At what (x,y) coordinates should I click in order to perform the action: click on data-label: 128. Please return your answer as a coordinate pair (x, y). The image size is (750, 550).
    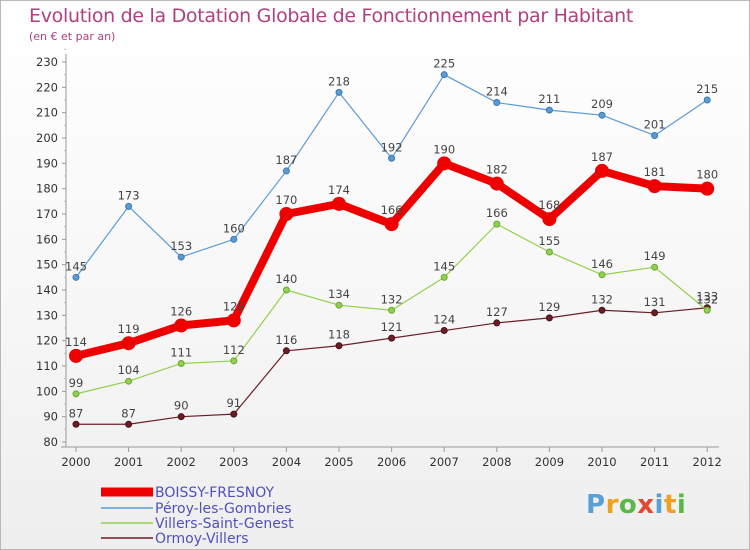
    Looking at the image, I should click on (234, 306).